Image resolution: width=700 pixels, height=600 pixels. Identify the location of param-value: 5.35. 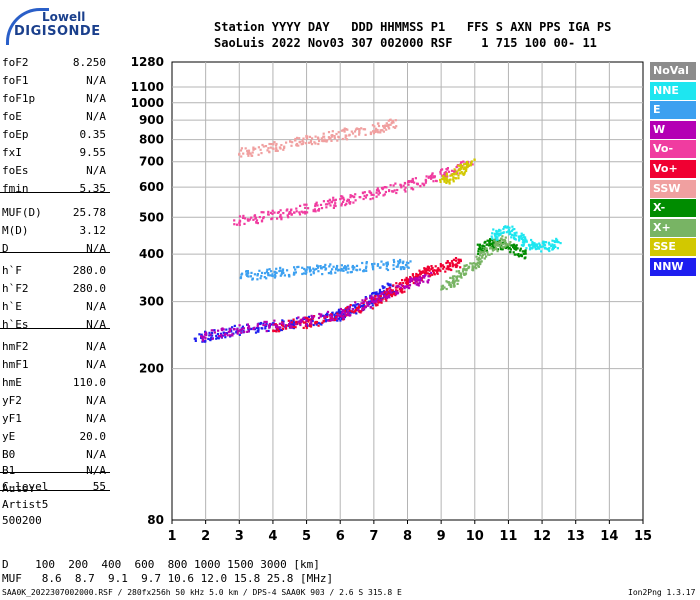
(93, 188).